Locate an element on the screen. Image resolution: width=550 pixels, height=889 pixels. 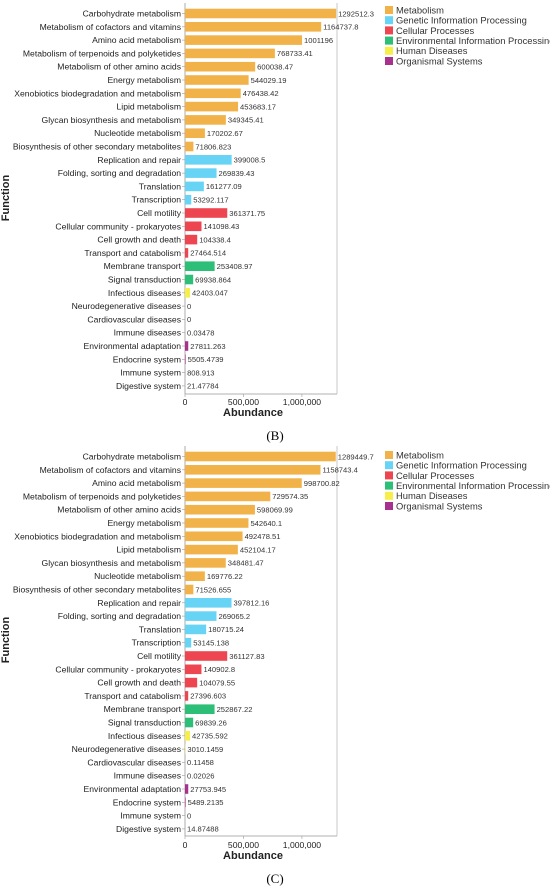
data-label: 269839.43 is located at coordinates (237, 173).